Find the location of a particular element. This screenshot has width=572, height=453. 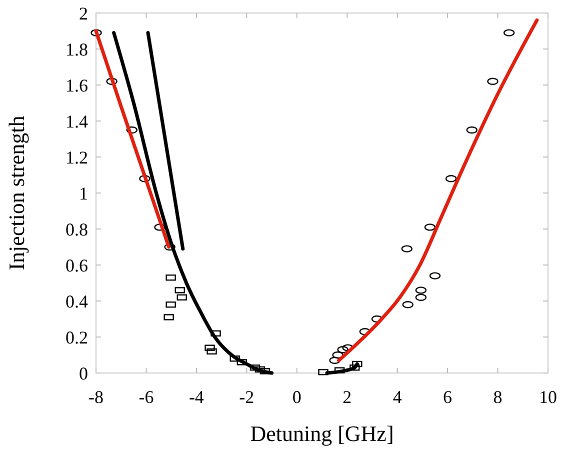

y-tick-label: 1.4 is located at coordinates (77, 121).